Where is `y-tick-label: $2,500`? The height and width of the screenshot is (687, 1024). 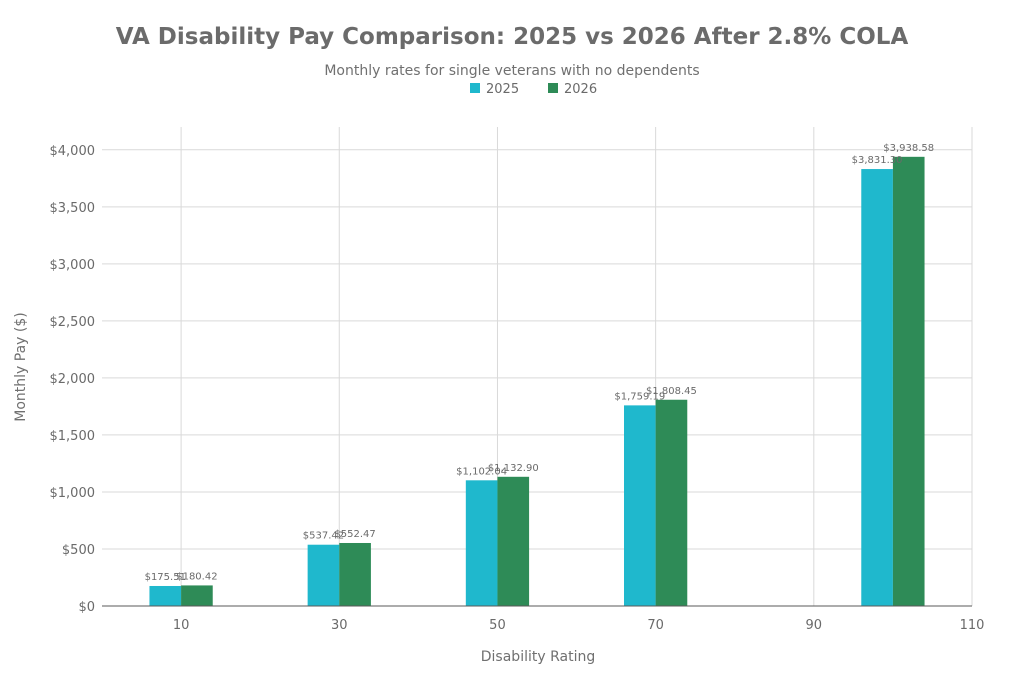 y-tick-label: $2,500 is located at coordinates (73, 322).